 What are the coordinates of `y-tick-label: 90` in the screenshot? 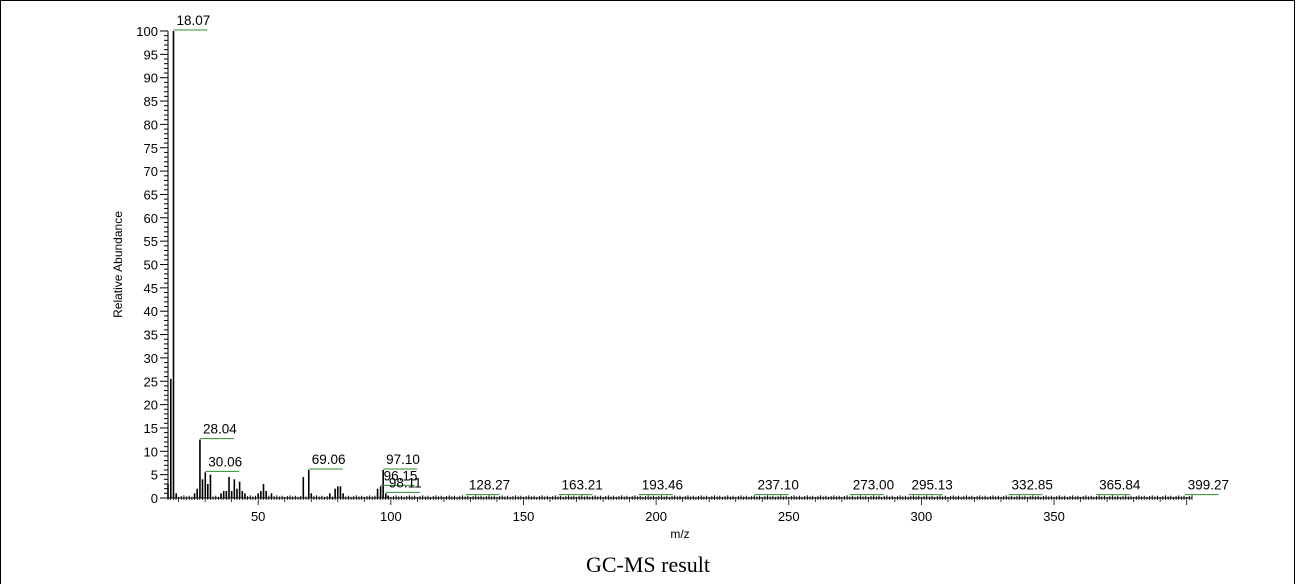 It's located at (151, 78).